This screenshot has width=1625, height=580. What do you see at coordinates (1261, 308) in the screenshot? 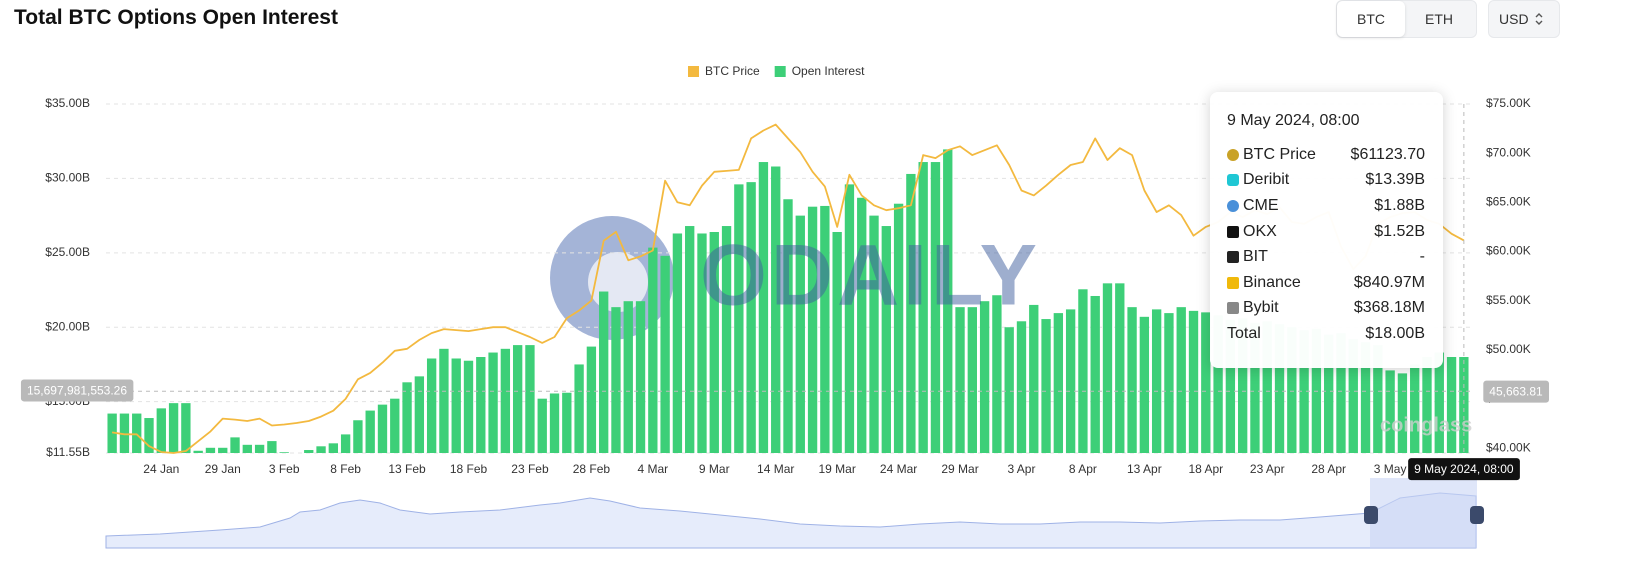
I see `tooltip-name: Bybit` at bounding box center [1261, 308].